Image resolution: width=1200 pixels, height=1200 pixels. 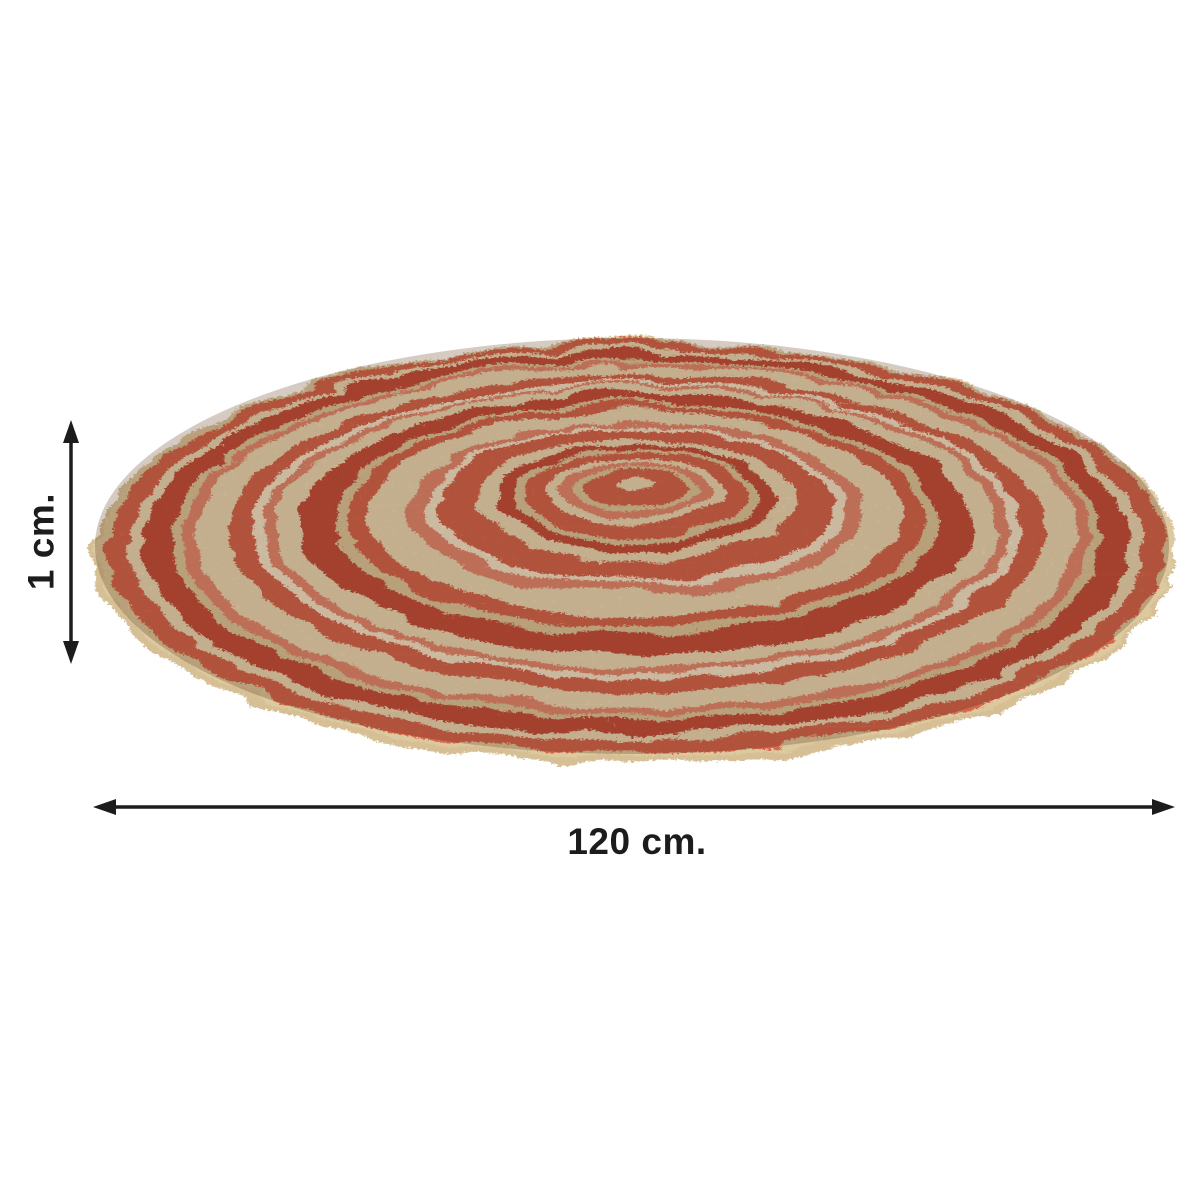 I want to click on width-dimension-arrow, so click(x=634, y=807).